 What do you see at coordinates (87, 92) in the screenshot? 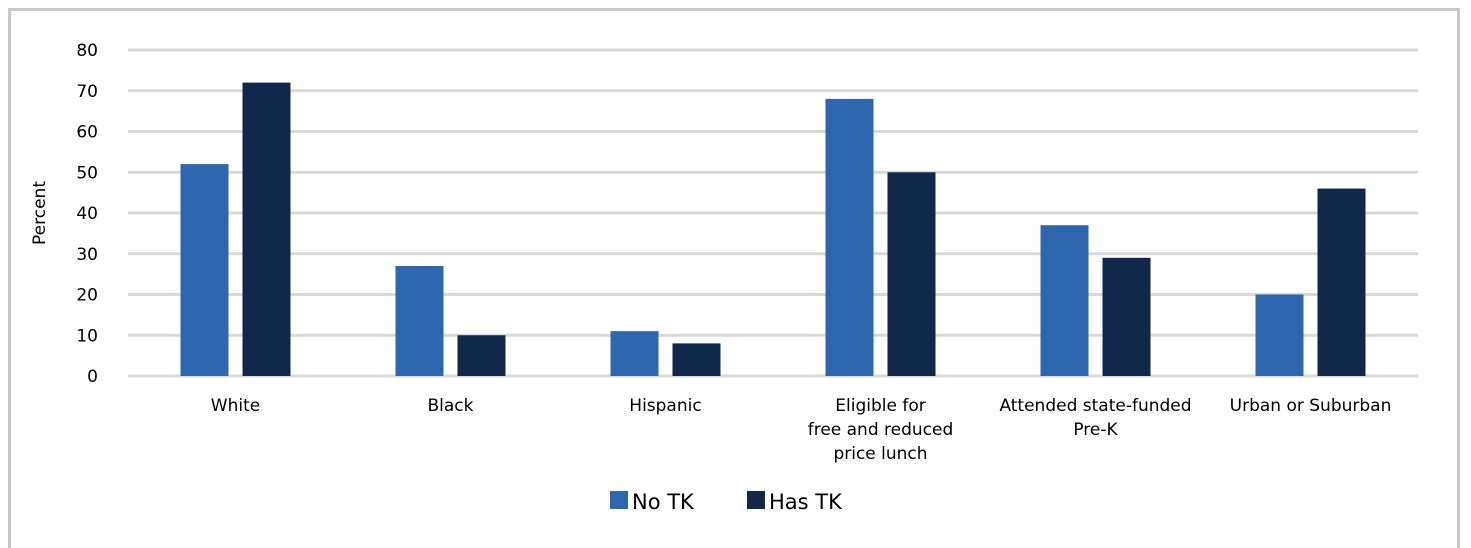
I see `y-tick-label: 70` at bounding box center [87, 92].